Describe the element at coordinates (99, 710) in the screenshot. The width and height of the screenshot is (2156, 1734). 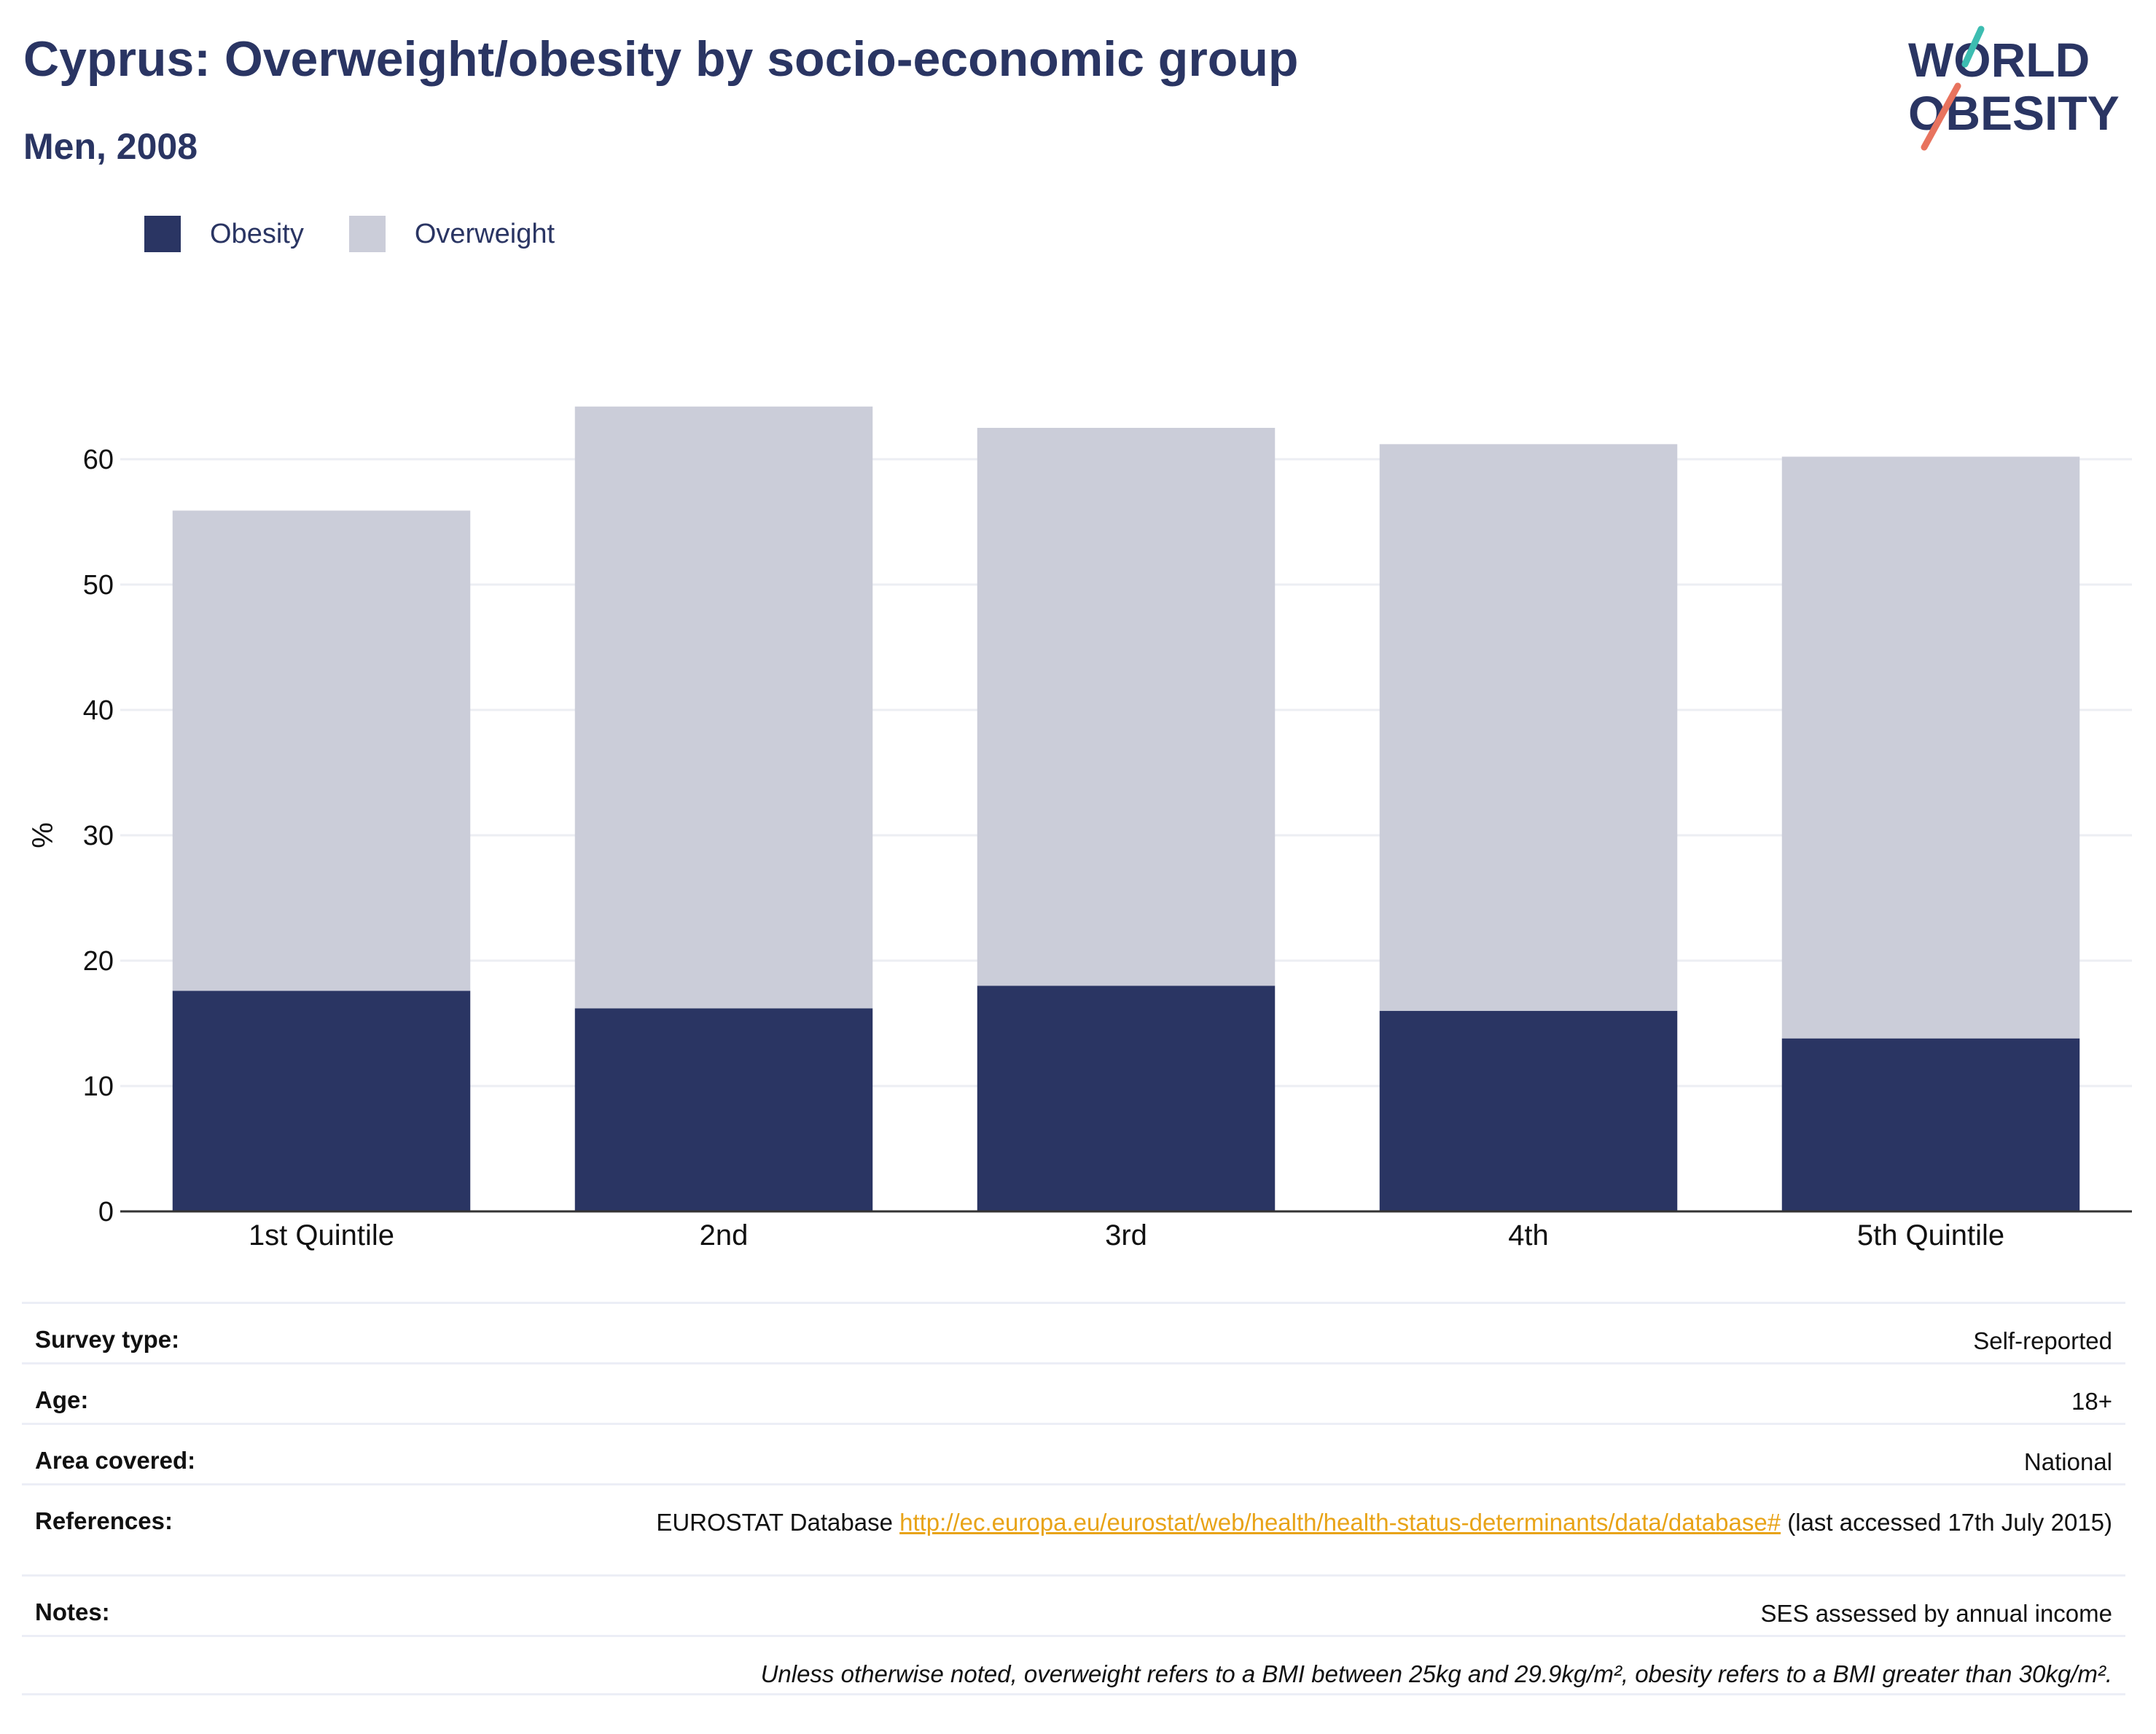
I see `y-tick-label-40: 40` at that location.